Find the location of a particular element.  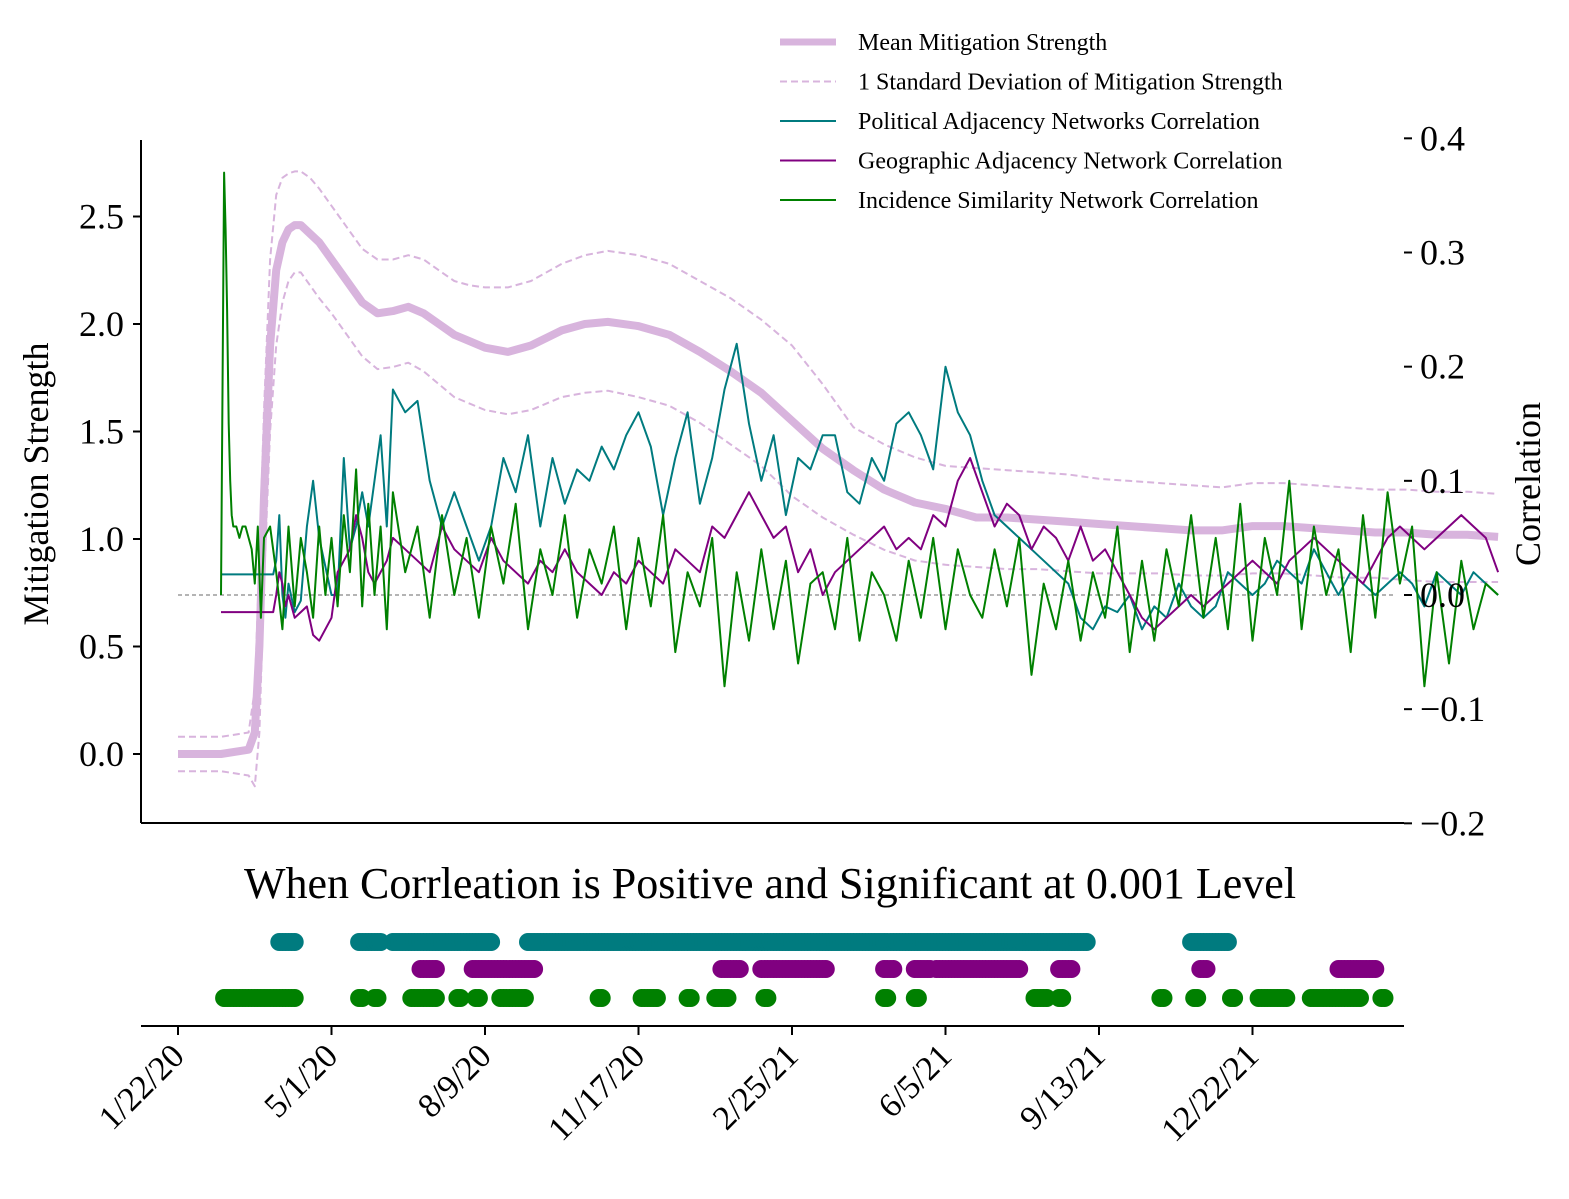

right-tick-label: 0.1 is located at coordinates (1442, 481).